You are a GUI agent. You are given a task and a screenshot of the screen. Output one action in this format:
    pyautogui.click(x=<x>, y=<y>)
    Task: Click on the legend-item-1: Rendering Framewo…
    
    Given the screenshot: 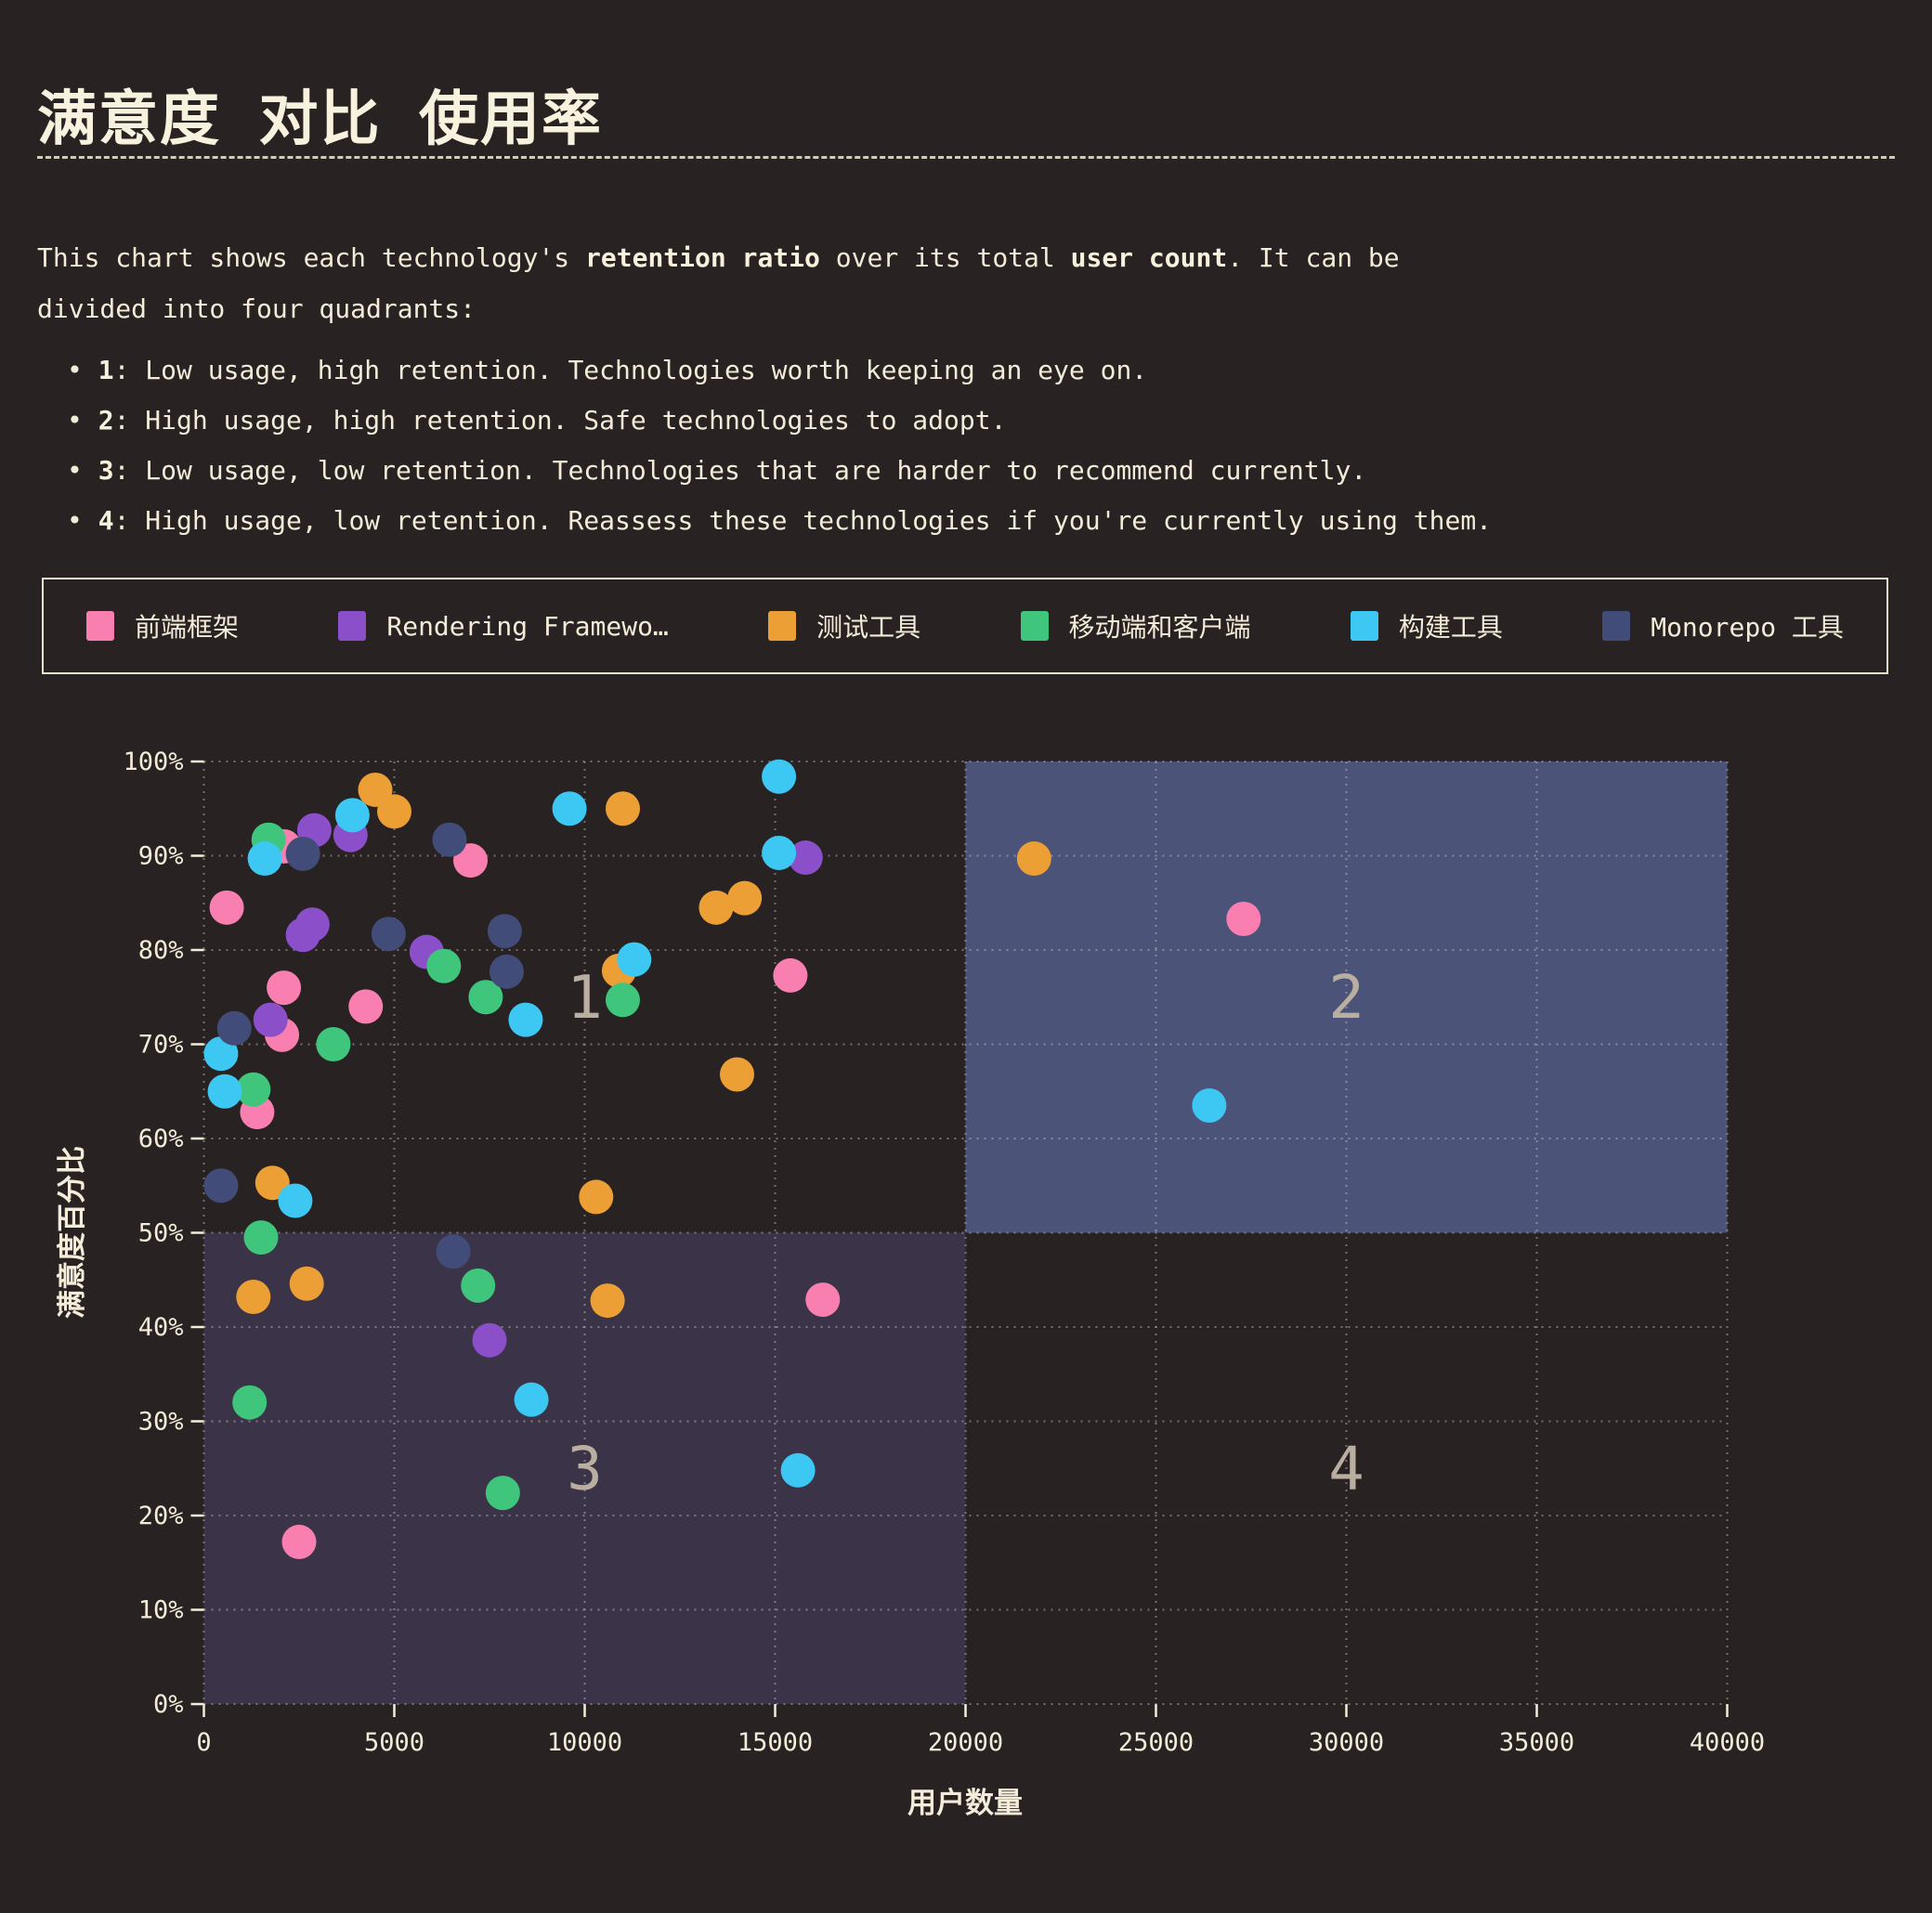 What is the action you would take?
    pyautogui.click(x=504, y=626)
    